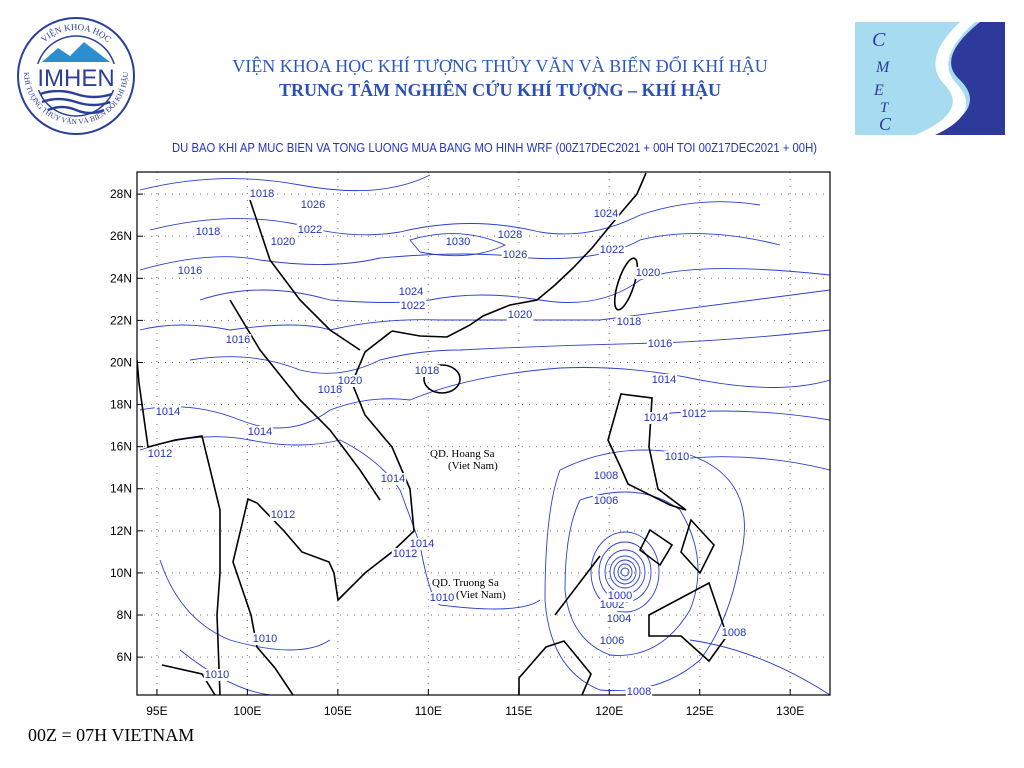 Image resolution: width=1024 pixels, height=768 pixels. I want to click on coastline, so click(519, 255).